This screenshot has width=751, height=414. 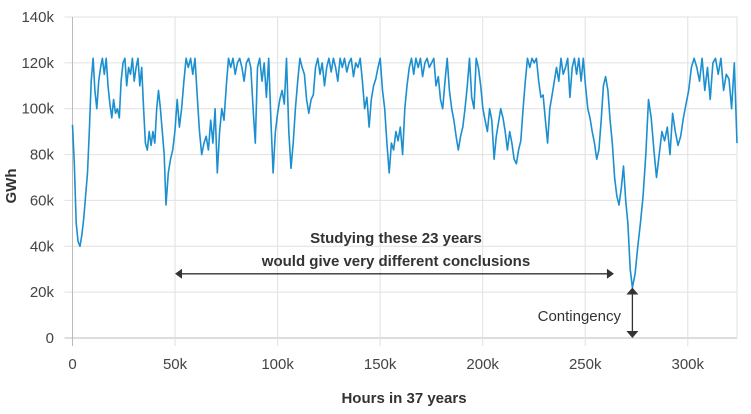 What do you see at coordinates (50, 338) in the screenshot?
I see `y-tick-label: 0` at bounding box center [50, 338].